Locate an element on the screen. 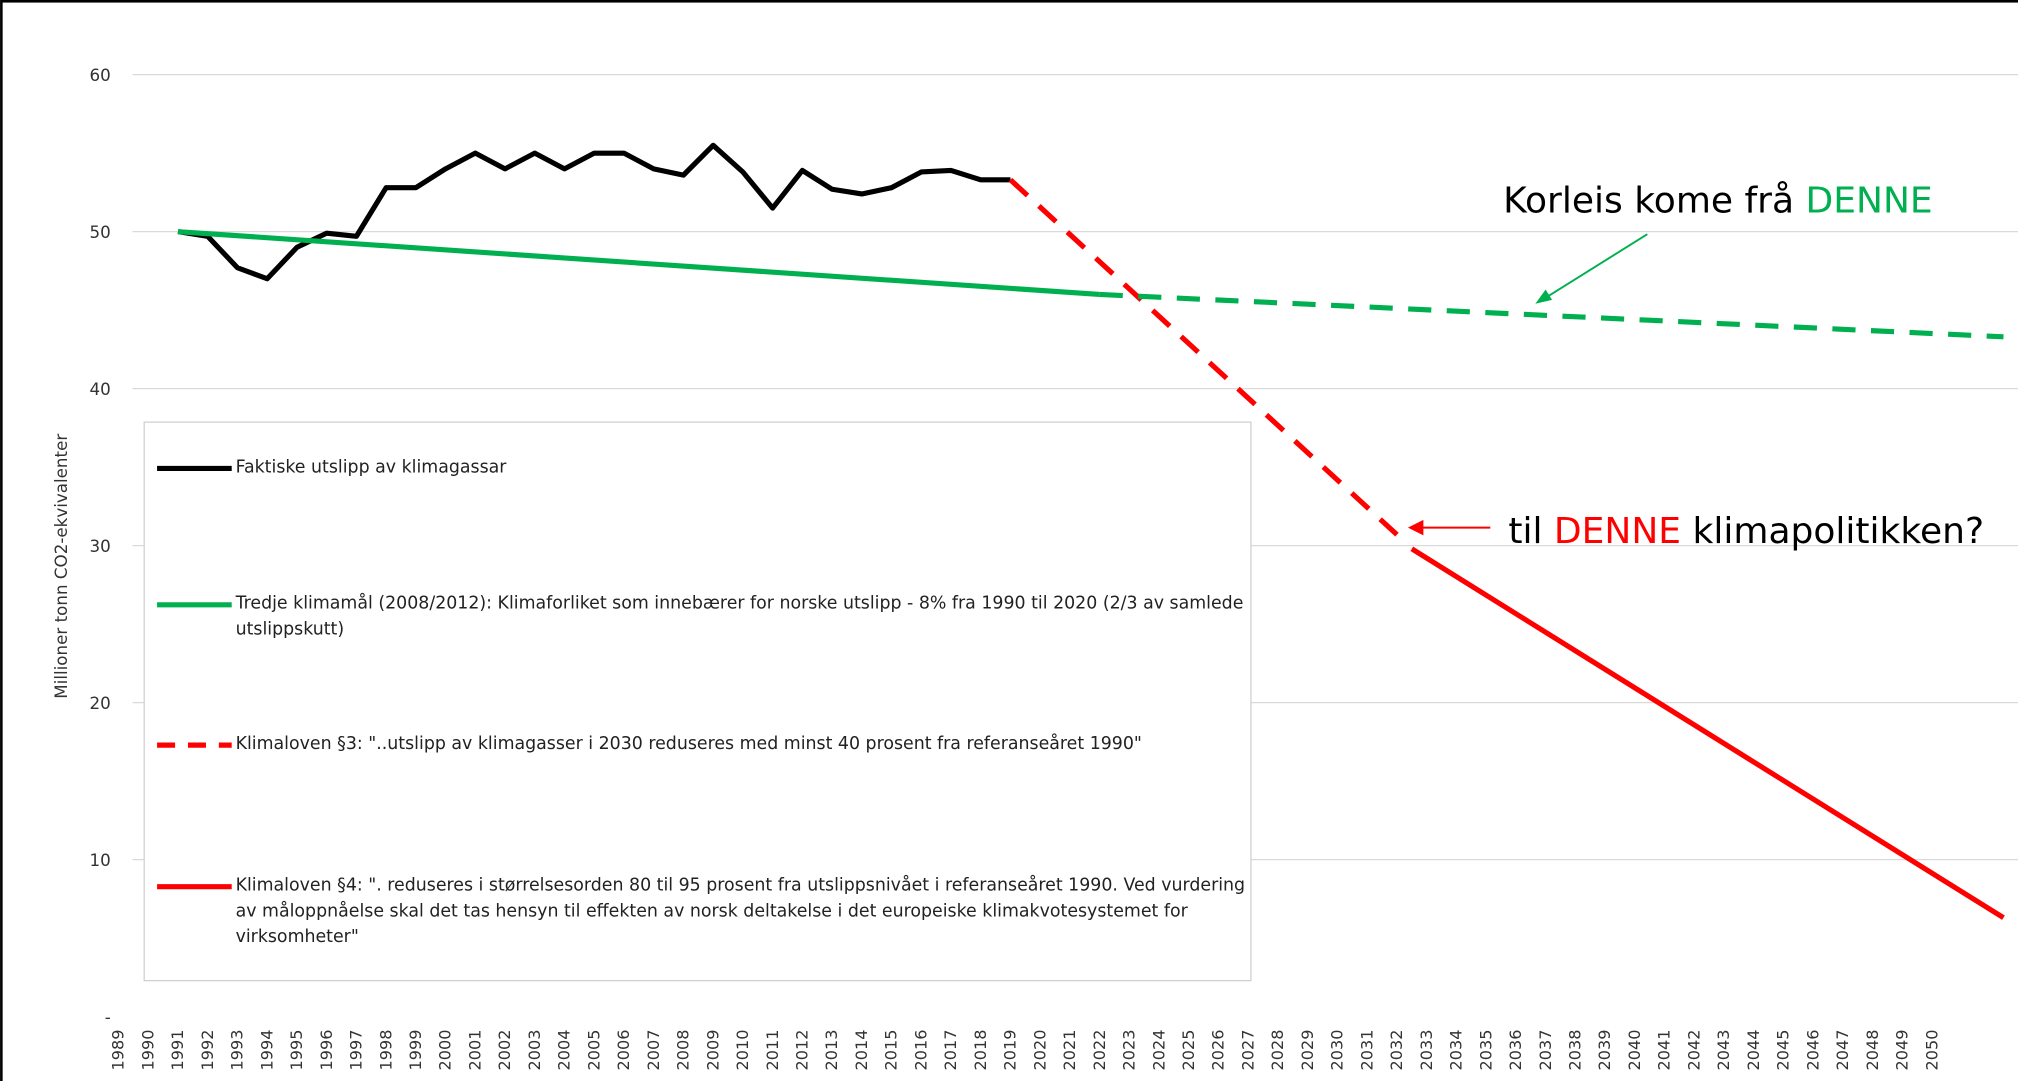 This screenshot has width=2018, height=1085. x-tick-label: 2026 is located at coordinates (1218, 1050).